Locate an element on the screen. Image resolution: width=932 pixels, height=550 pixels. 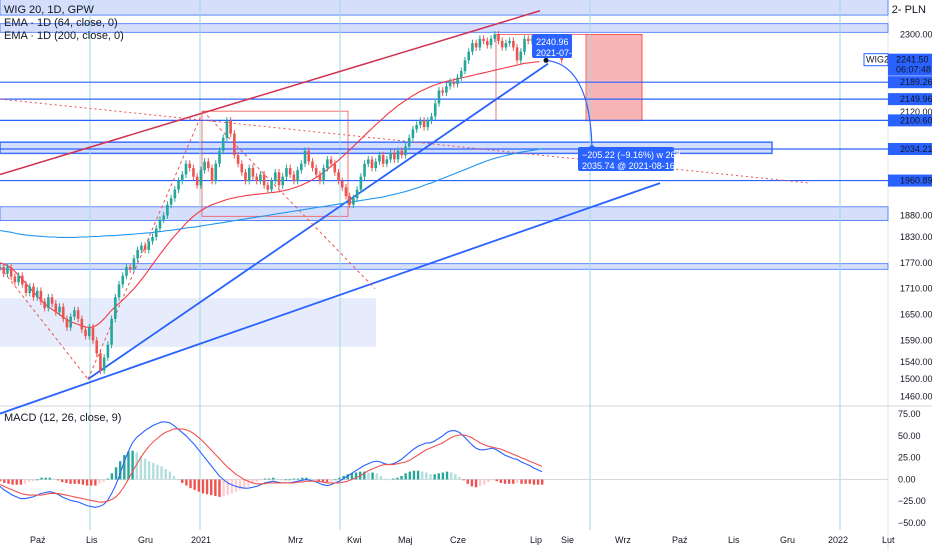
projection-badge-box is located at coordinates (626, 159).